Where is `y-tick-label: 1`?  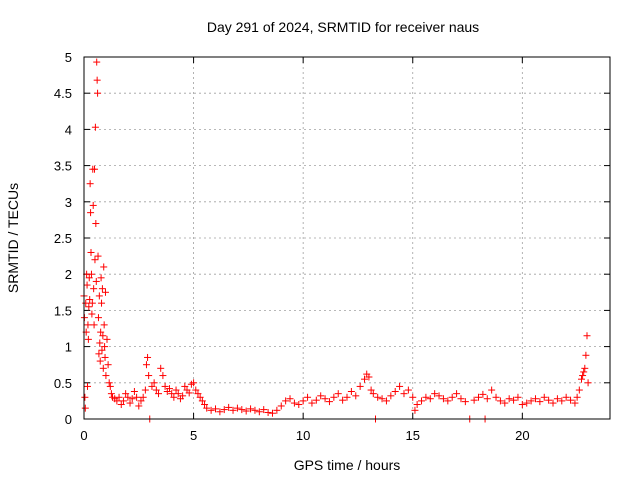 y-tick-label: 1 is located at coordinates (68, 347).